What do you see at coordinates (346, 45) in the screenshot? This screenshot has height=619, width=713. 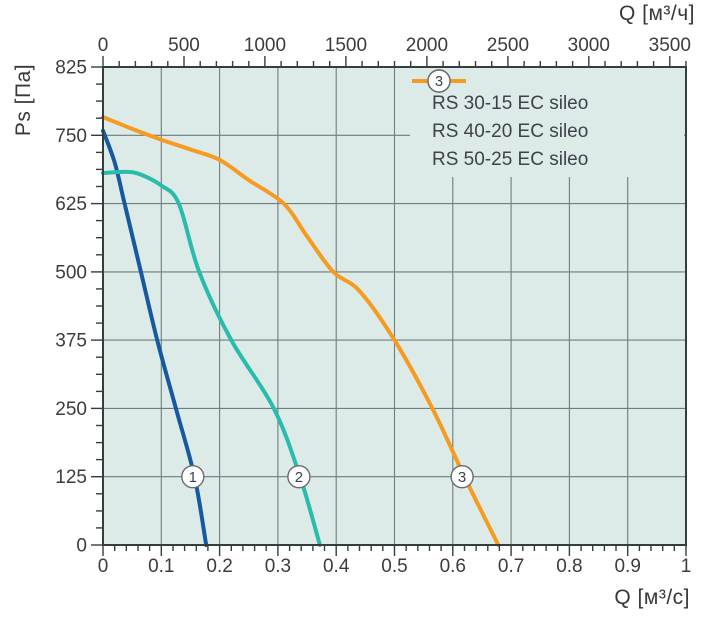 I see `top-tick-label: 1500` at bounding box center [346, 45].